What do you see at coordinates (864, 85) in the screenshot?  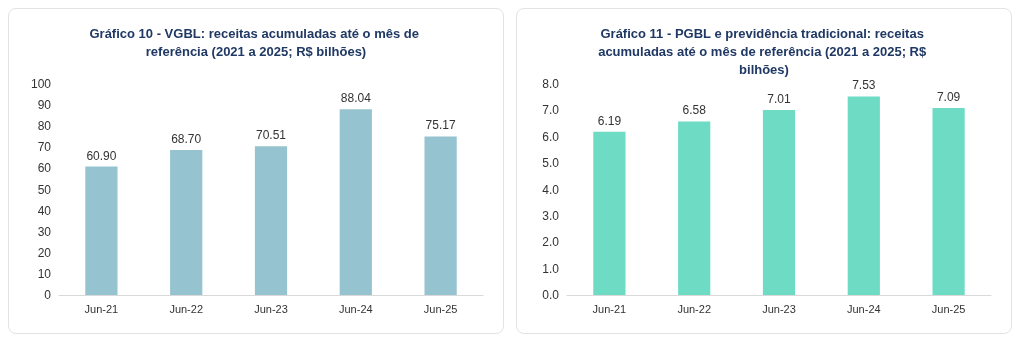 I see `data-label: 7.53` at bounding box center [864, 85].